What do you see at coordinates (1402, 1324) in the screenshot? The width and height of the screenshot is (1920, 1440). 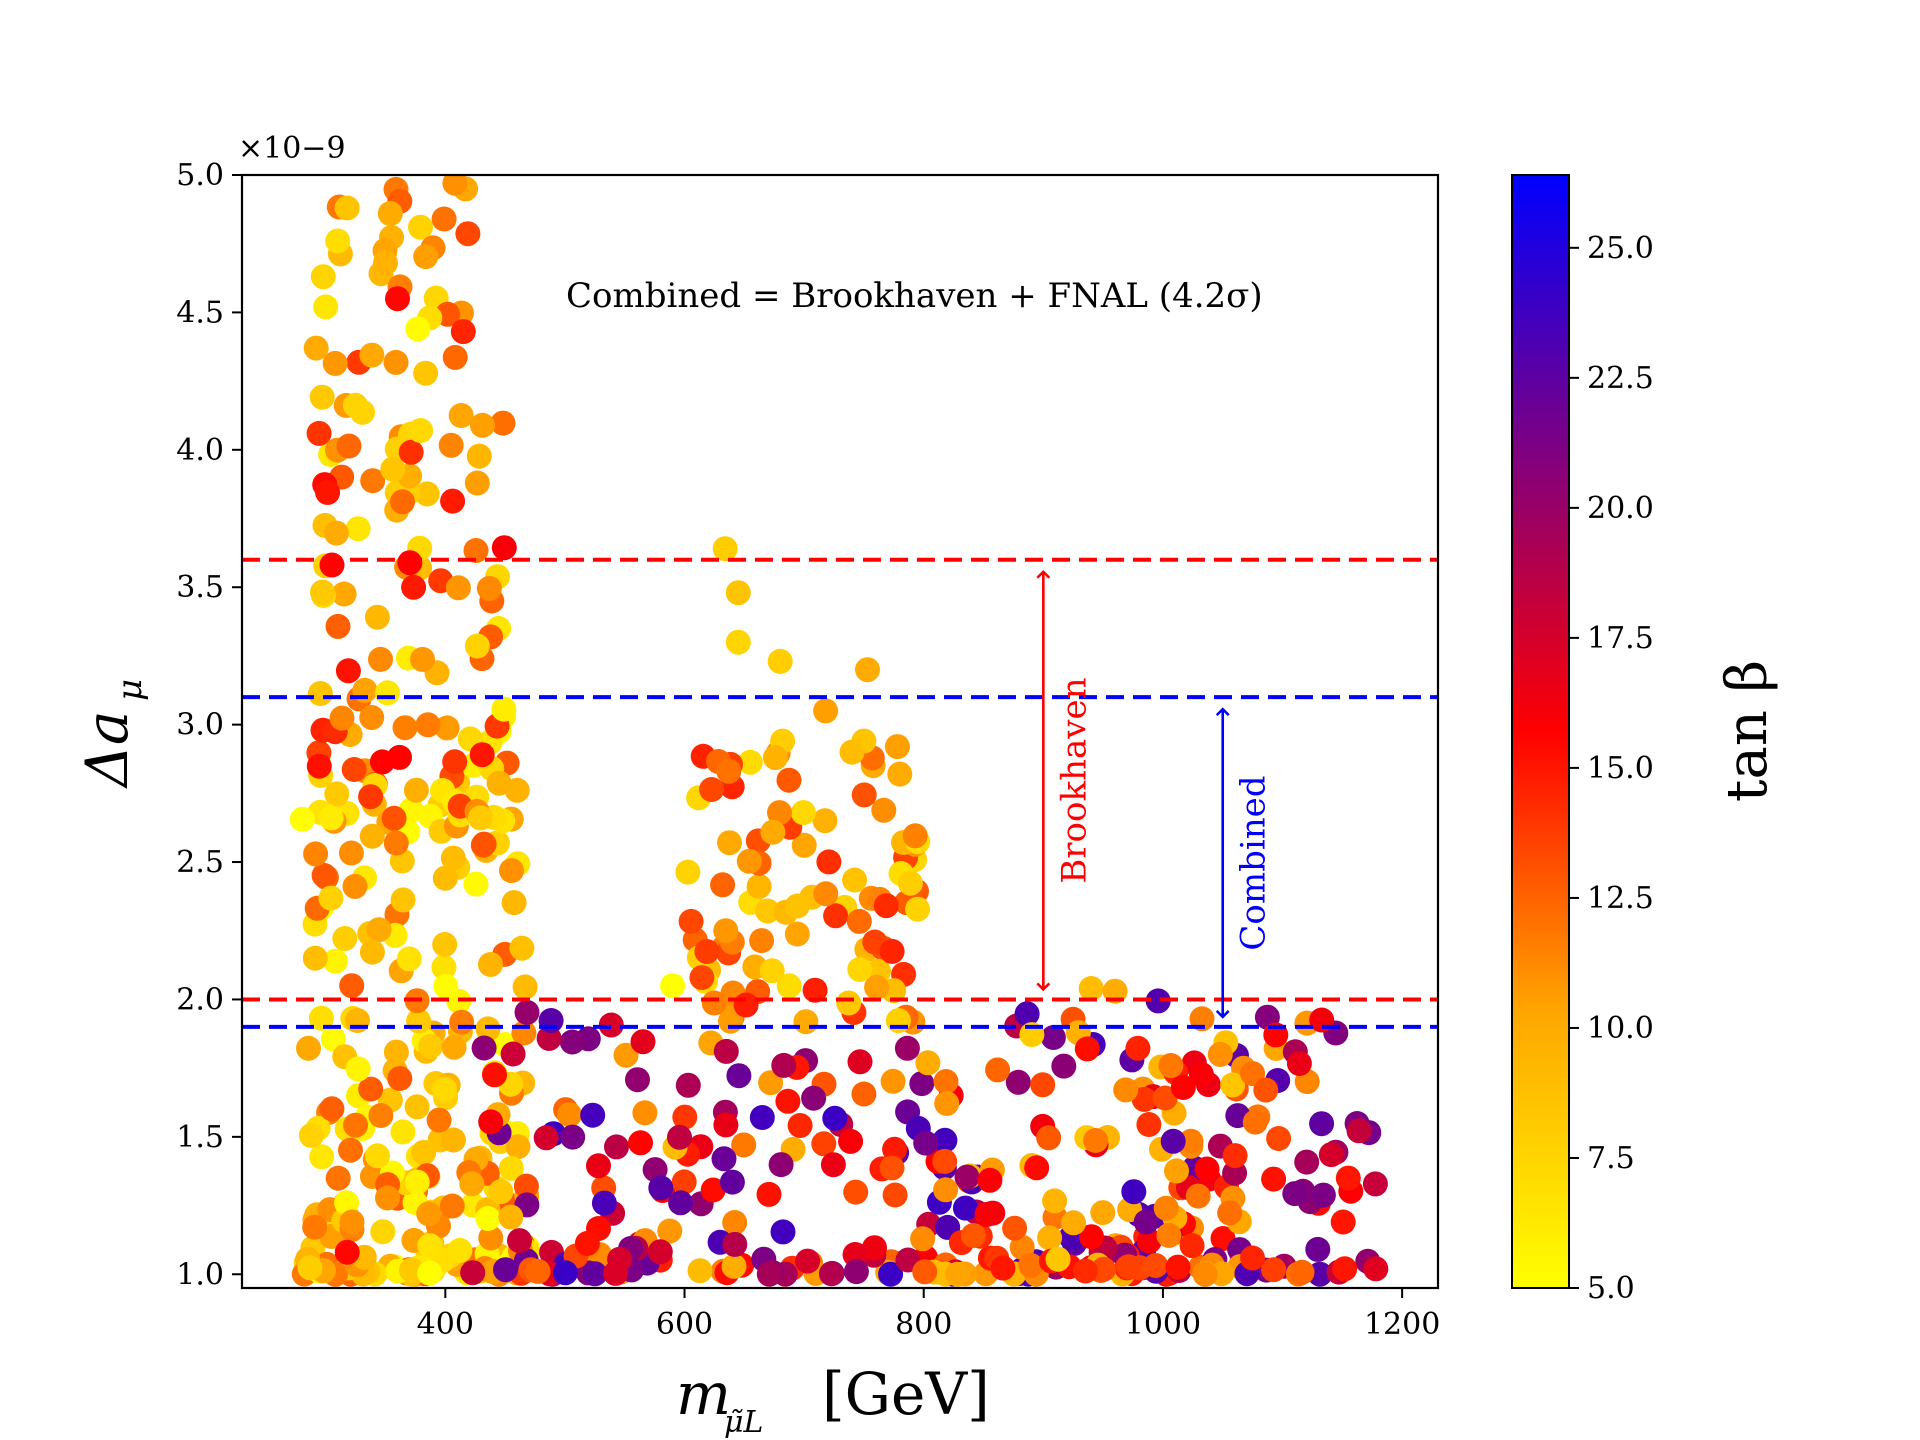 I see `x-tick-label: 1200` at bounding box center [1402, 1324].